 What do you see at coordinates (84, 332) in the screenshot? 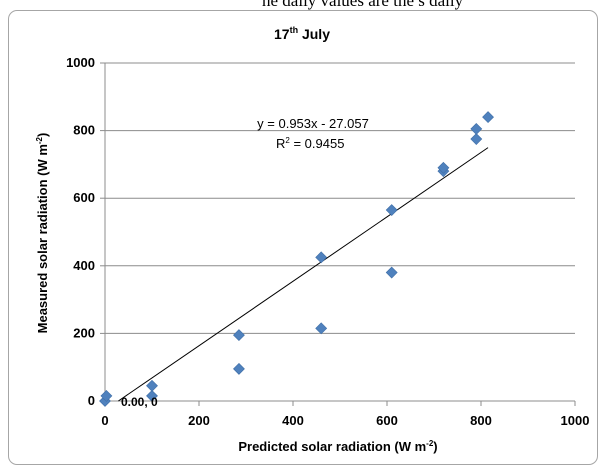
I see `y-tick-label-200: 200` at bounding box center [84, 332].